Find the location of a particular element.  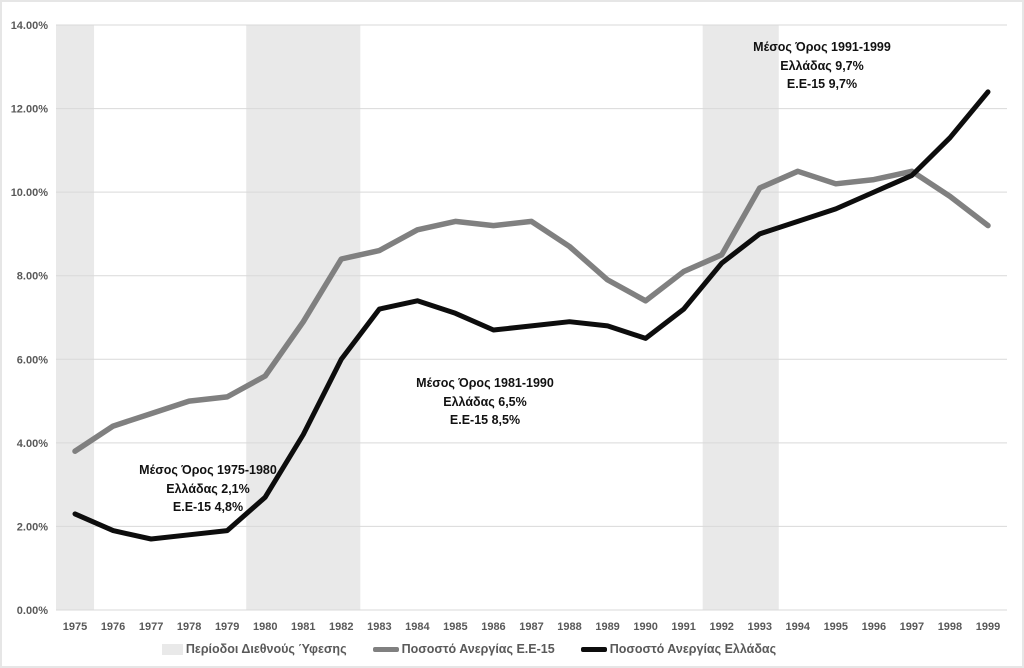

legend-label-greece: Ποσοστό Ανεργίας Ελλάδας is located at coordinates (693, 649).